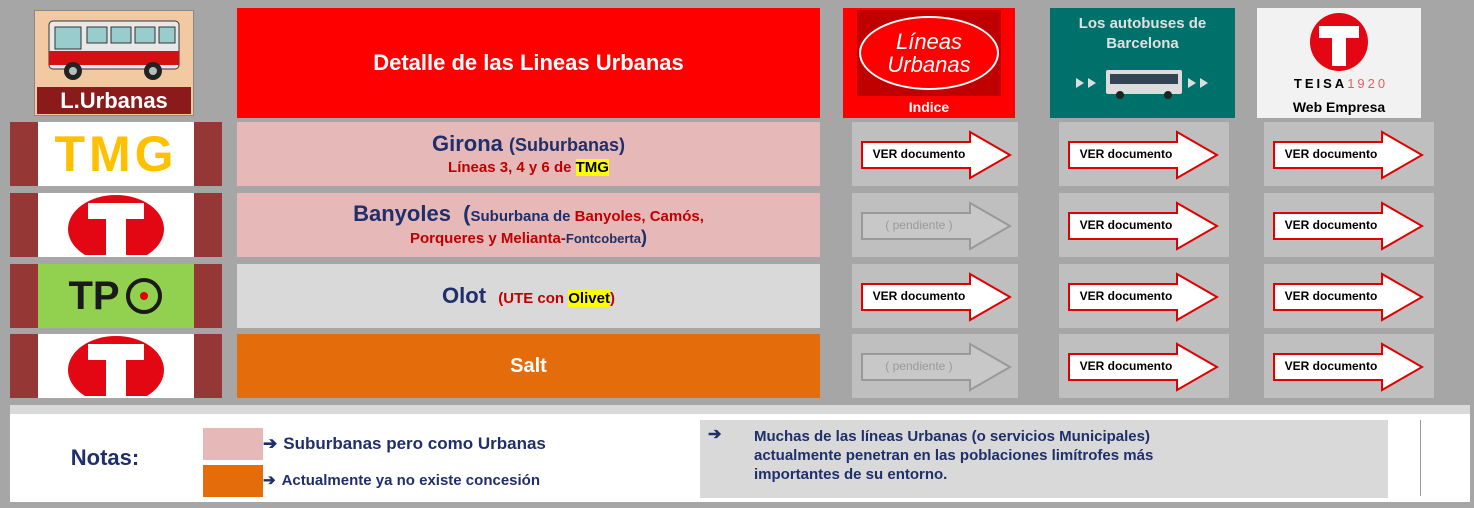 Image resolution: width=1474 pixels, height=508 pixels. I want to click on text-part: Olivet, so click(589, 298).